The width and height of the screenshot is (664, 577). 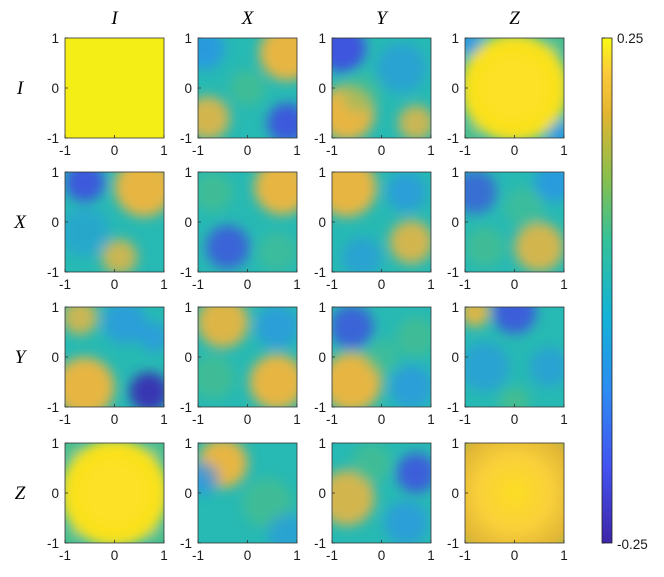 I want to click on column-label-x: X, so click(x=248, y=18).